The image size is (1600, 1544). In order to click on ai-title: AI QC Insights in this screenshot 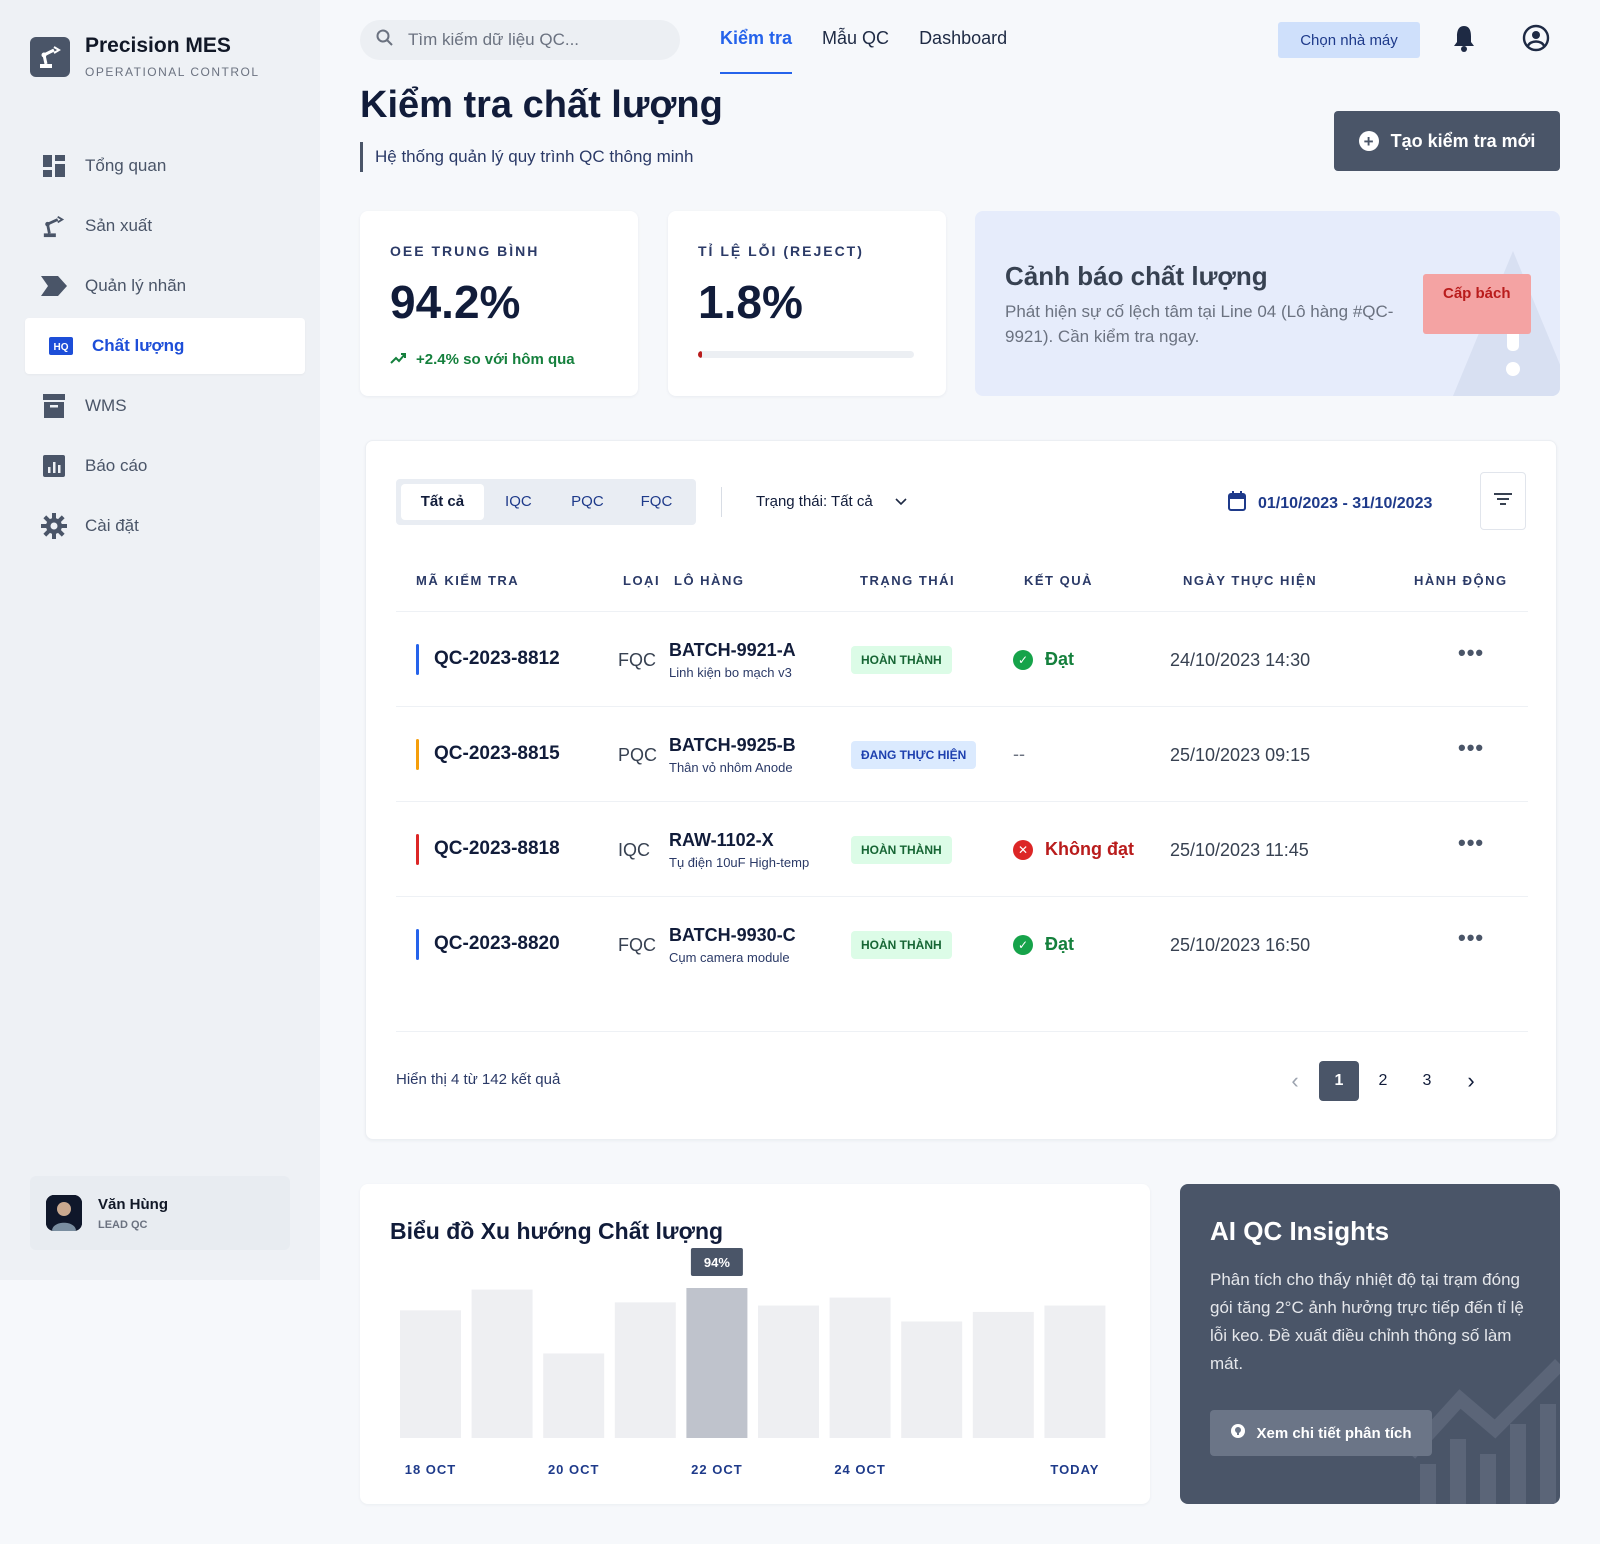, I will do `click(1300, 1231)`.